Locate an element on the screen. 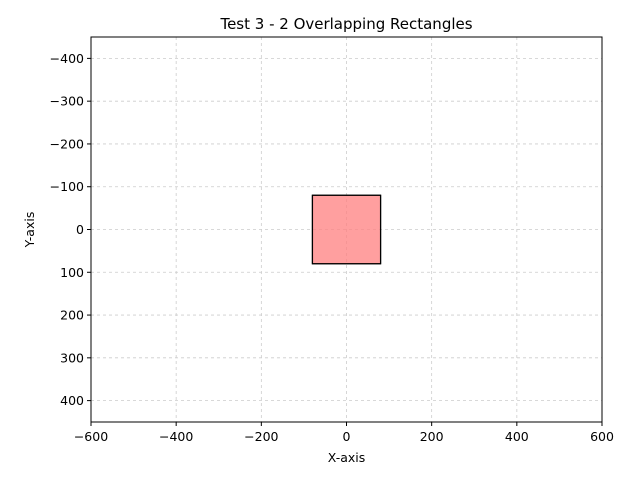 The image size is (640, 480). x-tick-label: −400 is located at coordinates (176, 436).